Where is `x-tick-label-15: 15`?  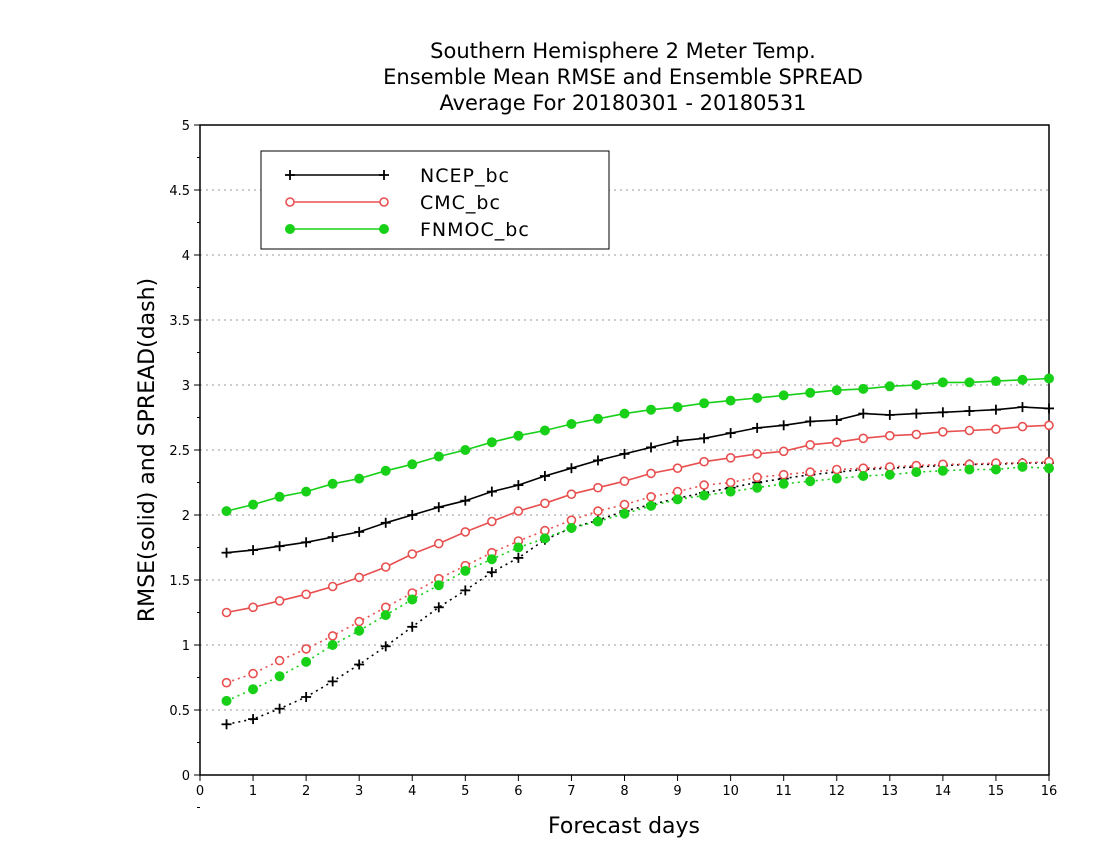
x-tick-label-15: 15 is located at coordinates (996, 791).